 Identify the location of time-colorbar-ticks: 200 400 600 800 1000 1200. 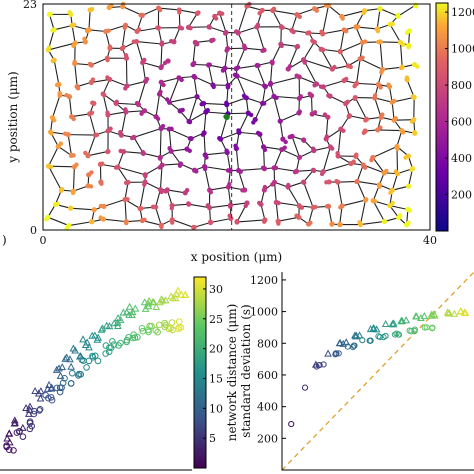
(459, 104).